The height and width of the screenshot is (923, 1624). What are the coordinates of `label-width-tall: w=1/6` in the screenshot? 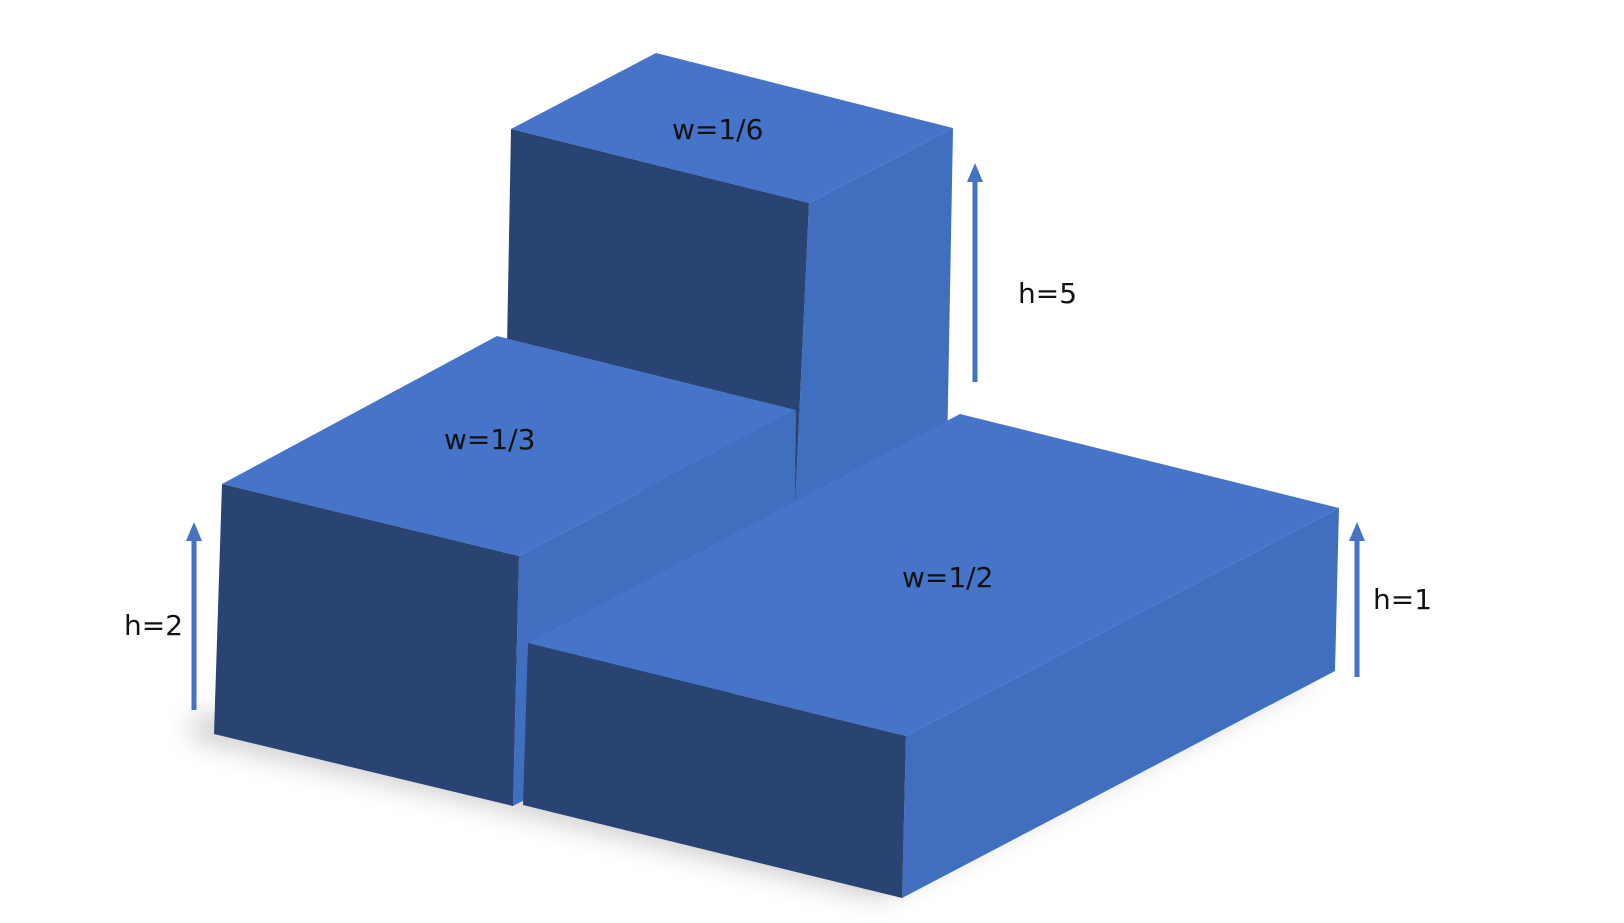 It's located at (717, 129).